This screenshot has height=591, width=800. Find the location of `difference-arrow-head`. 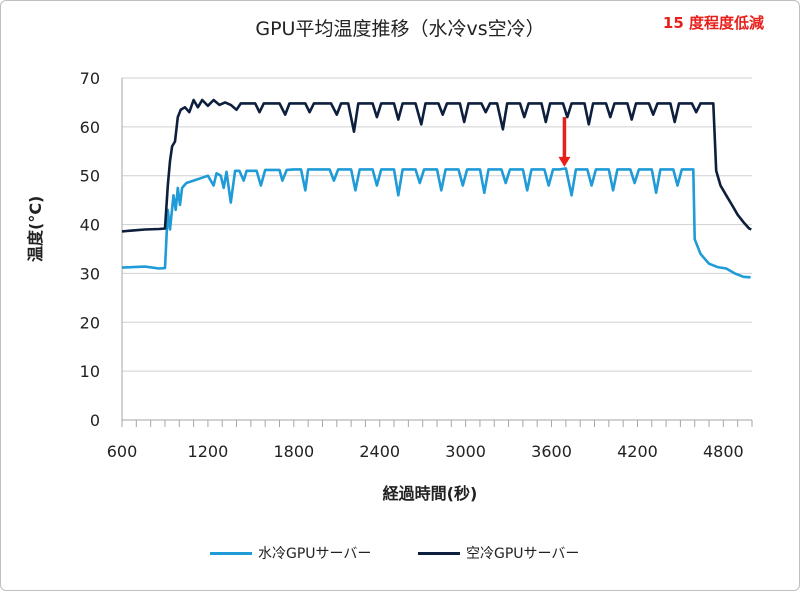

difference-arrow-head is located at coordinates (564, 161).